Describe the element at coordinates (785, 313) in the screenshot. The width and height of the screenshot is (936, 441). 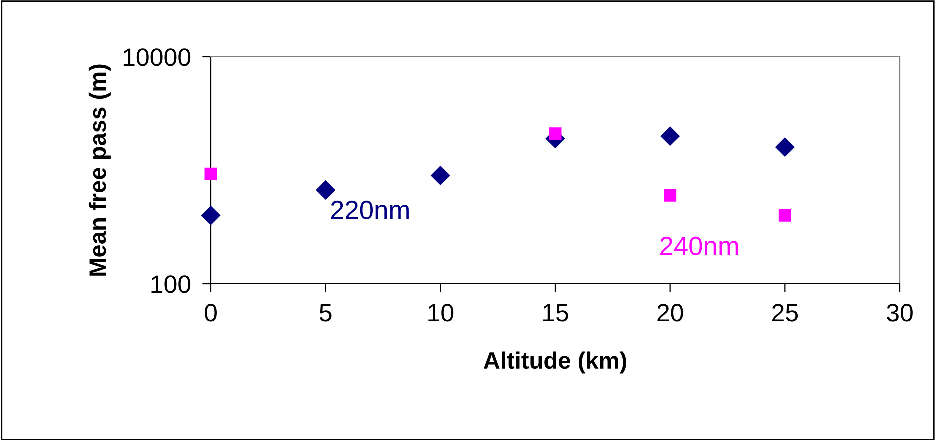
I see `x-tick-label: 25` at that location.